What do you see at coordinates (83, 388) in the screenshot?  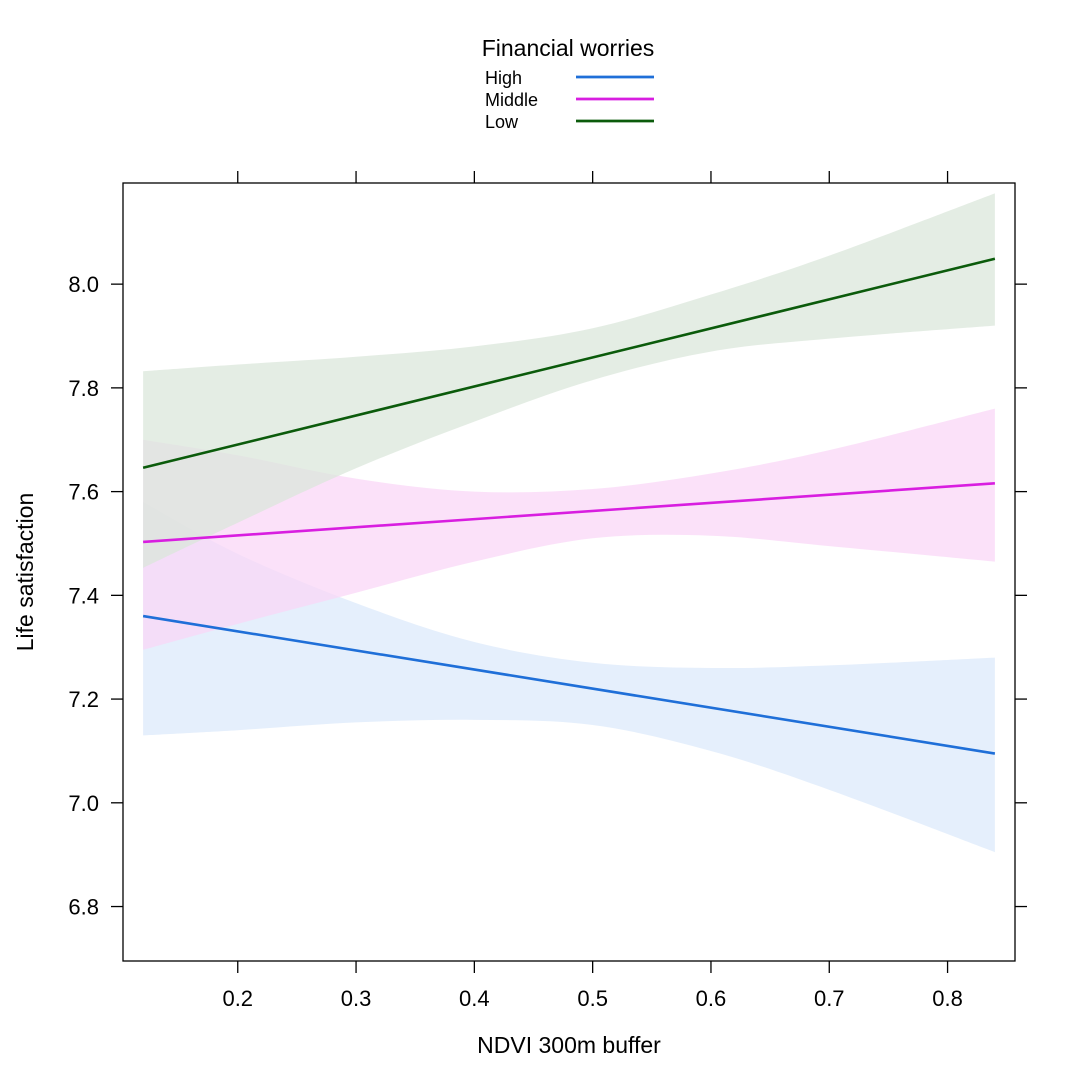 I see `y-tick-label: 7.8` at bounding box center [83, 388].